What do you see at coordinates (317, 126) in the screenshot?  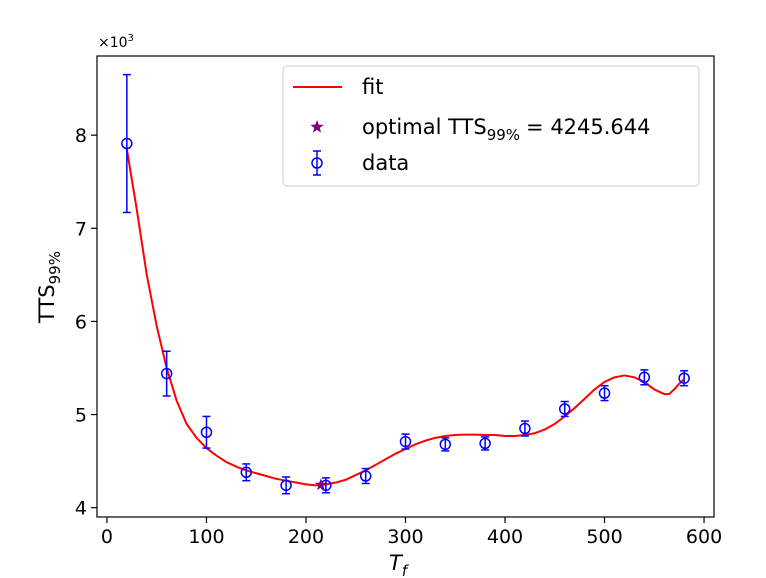 I see `legend-optimal-swatch` at bounding box center [317, 126].